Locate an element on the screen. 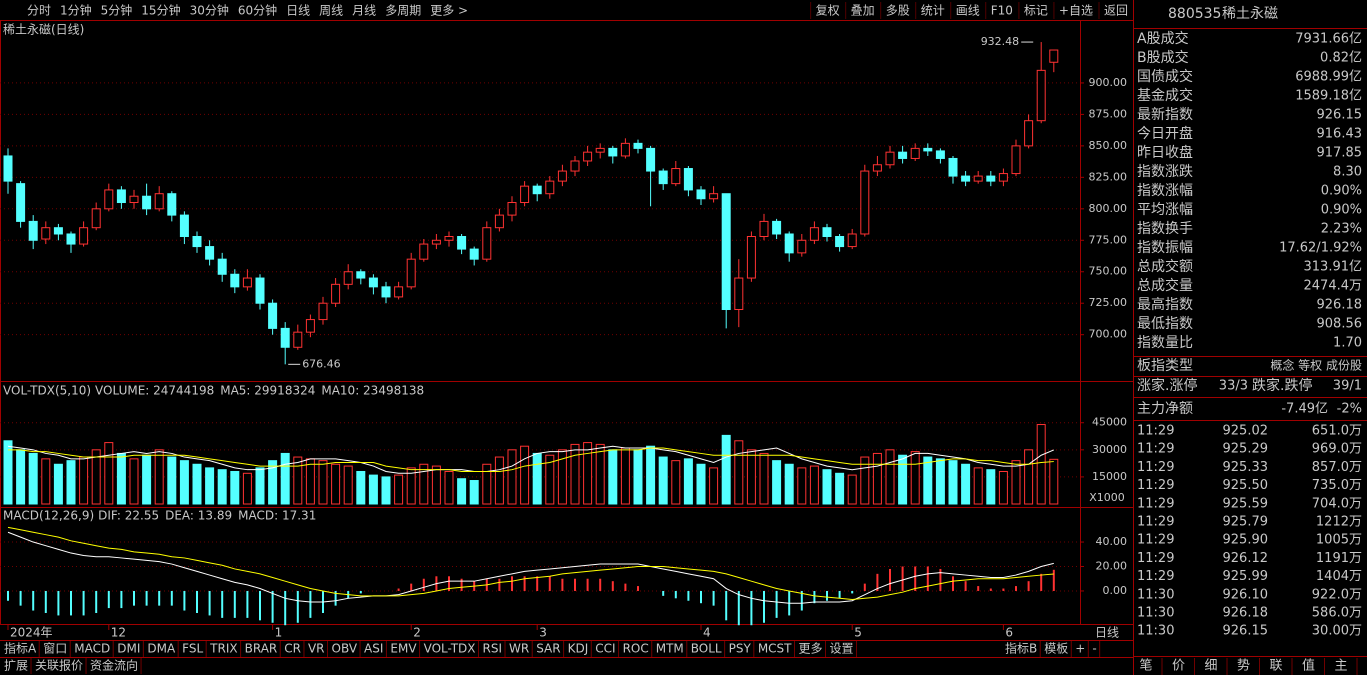  tab: OBV is located at coordinates (345, 649).